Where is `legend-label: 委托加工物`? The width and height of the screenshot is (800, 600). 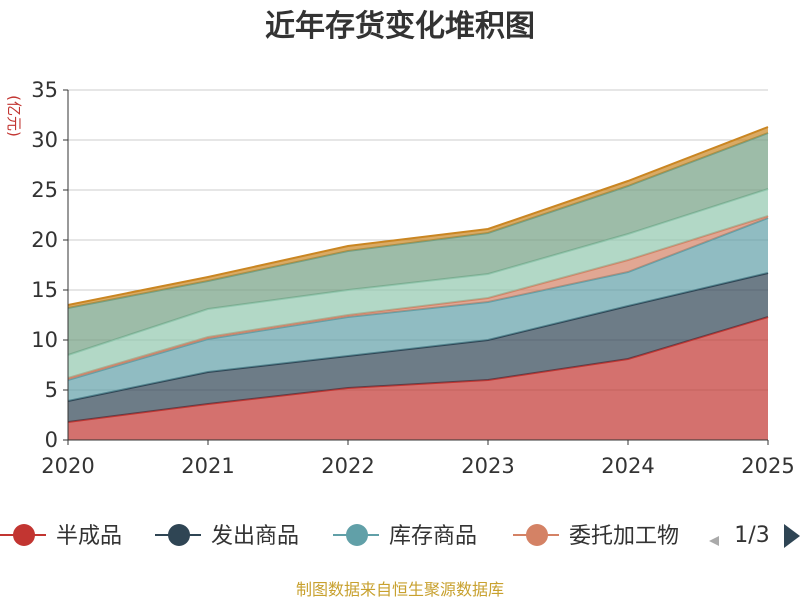 legend-label: 委托加工物 is located at coordinates (624, 536).